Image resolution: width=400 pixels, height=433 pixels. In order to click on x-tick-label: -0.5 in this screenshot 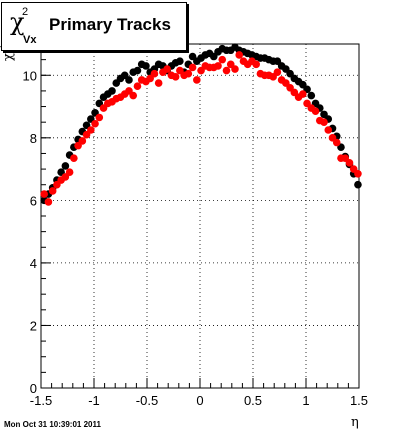, I will do `click(147, 400)`.